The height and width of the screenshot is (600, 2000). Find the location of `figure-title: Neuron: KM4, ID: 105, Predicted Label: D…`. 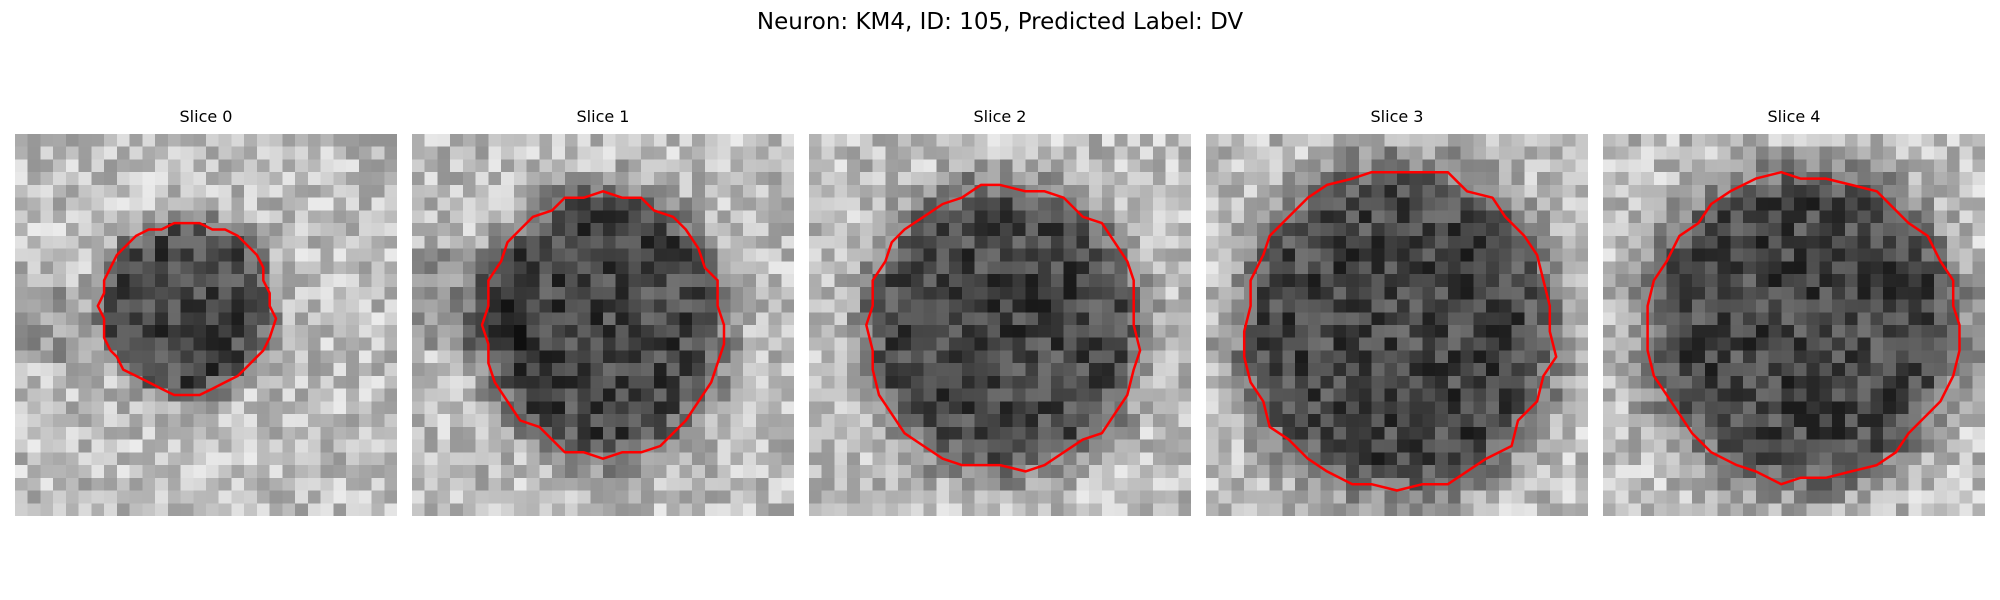

figure-title: Neuron: KM4, ID: 105, Predicted Label: D… is located at coordinates (1000, 22).